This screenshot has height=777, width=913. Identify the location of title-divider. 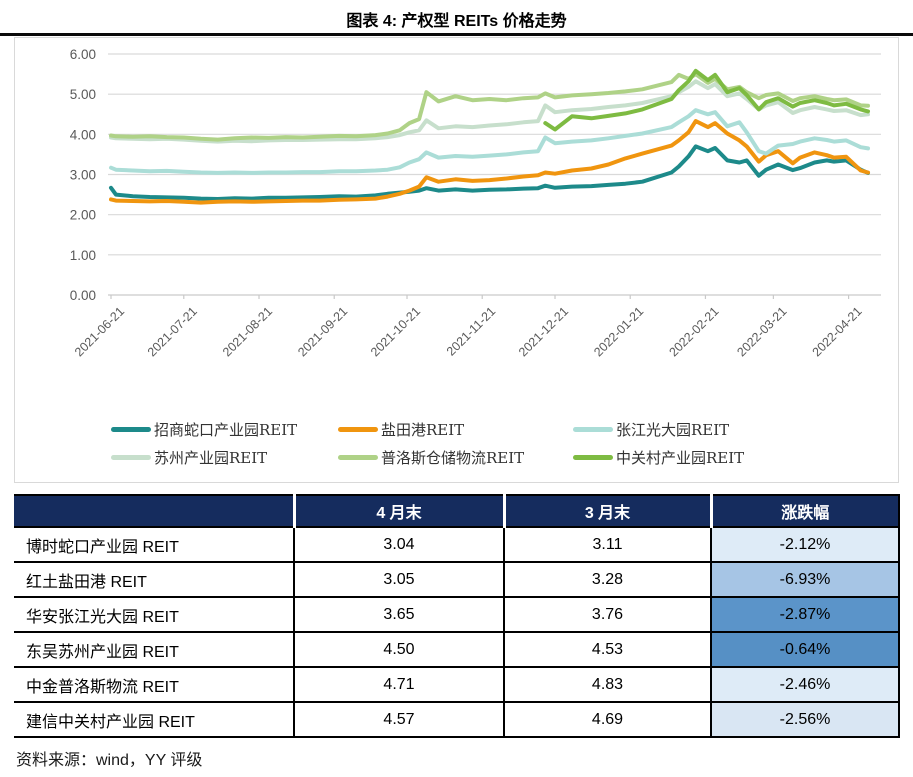
(456, 34).